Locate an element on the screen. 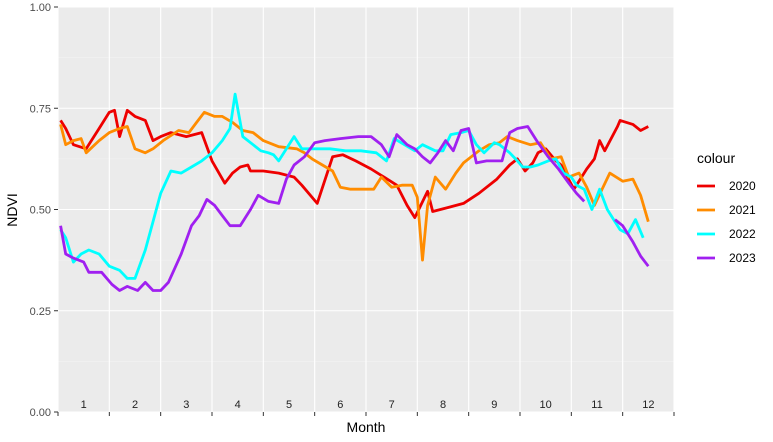 The width and height of the screenshot is (773, 442). legend-title: colour is located at coordinates (716, 158).